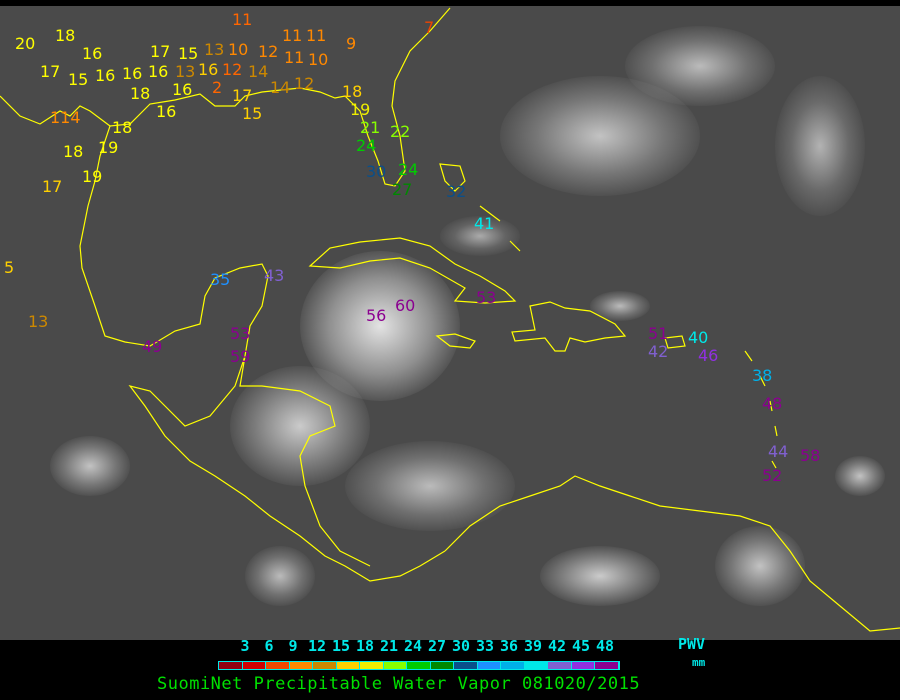 The width and height of the screenshot is (900, 700). What do you see at coordinates (480, 207) in the screenshot?
I see `coastline-bahamas` at bounding box center [480, 207].